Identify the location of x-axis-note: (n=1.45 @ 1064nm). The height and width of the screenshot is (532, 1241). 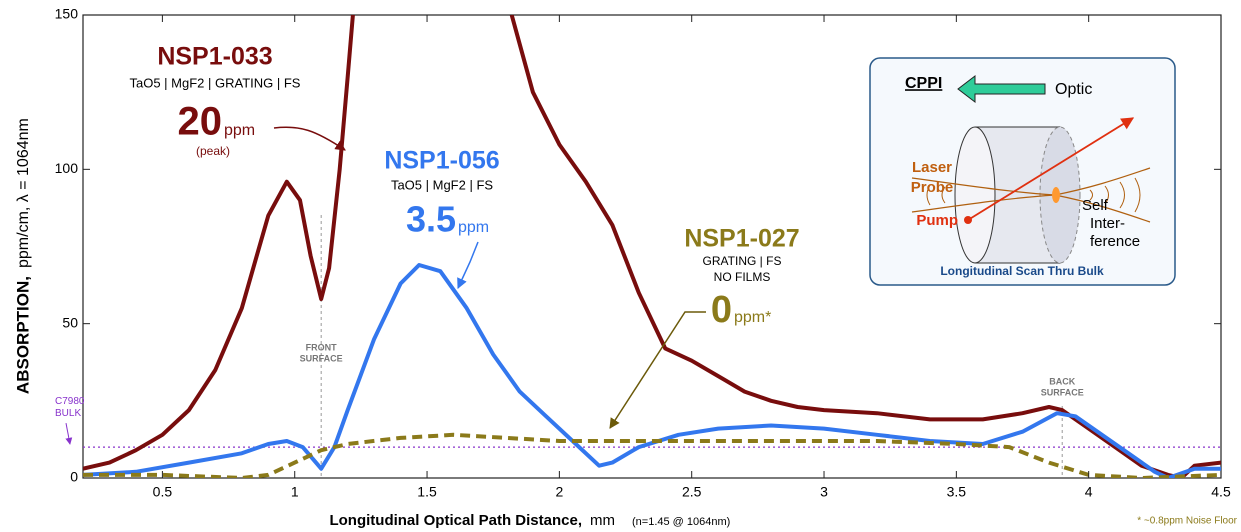
(681, 522).